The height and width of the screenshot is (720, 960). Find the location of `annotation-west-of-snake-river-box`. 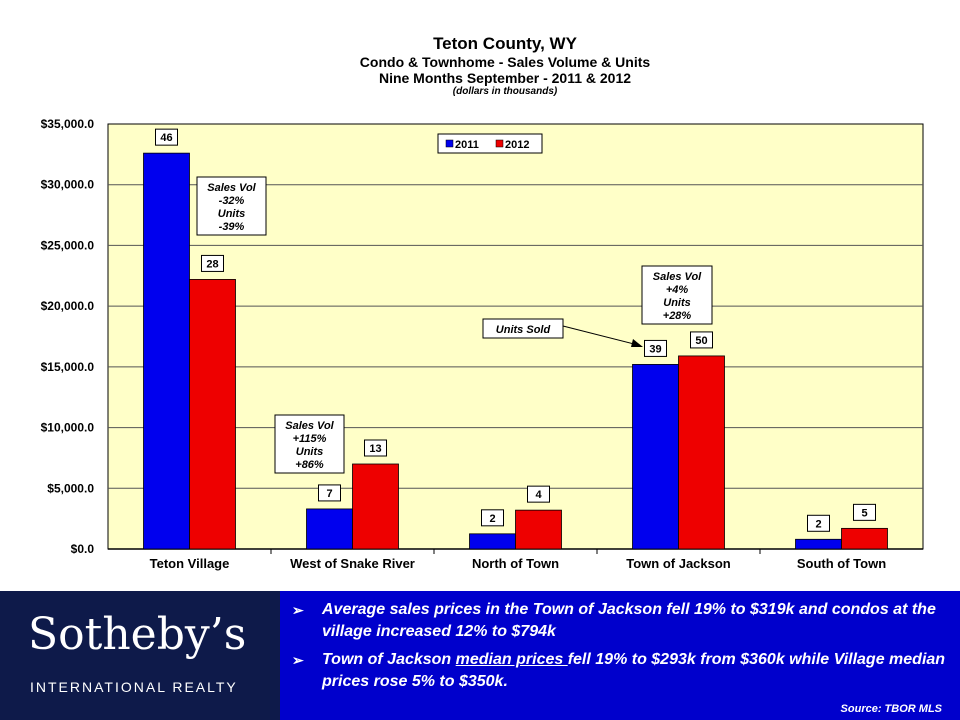

annotation-west-of-snake-river-box is located at coordinates (309, 444).